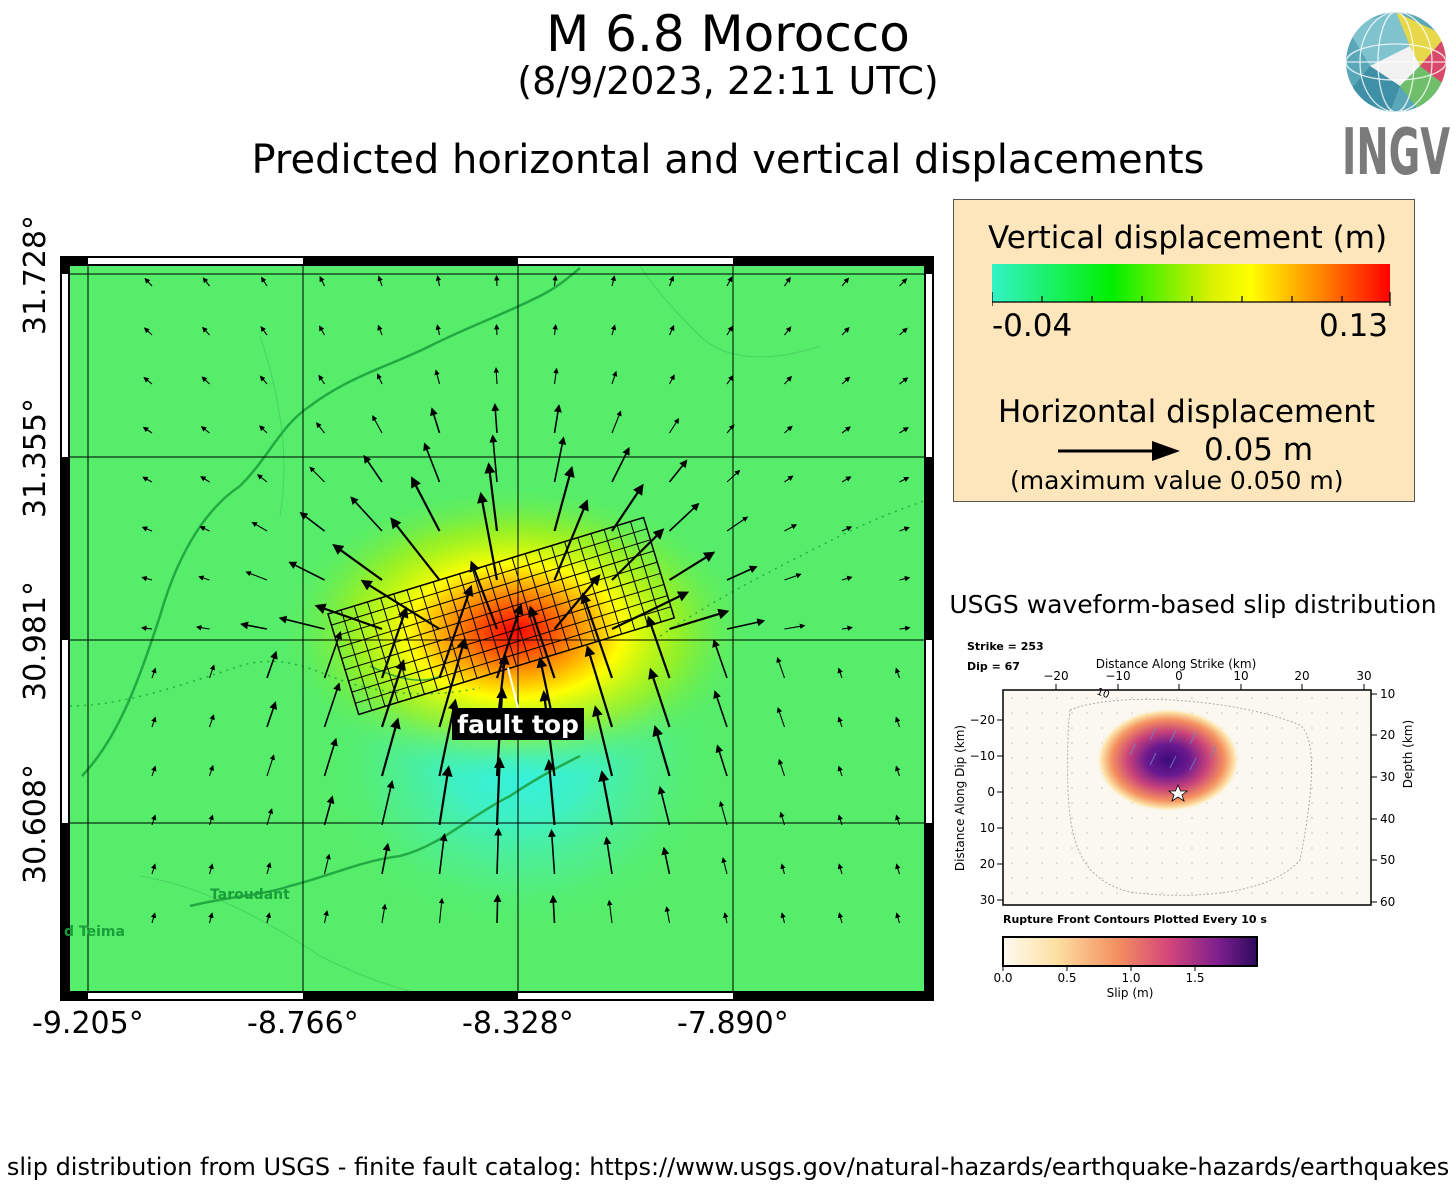 The height and width of the screenshot is (1191, 1456). I want to click on vmin-label: -0.04, so click(1032, 326).